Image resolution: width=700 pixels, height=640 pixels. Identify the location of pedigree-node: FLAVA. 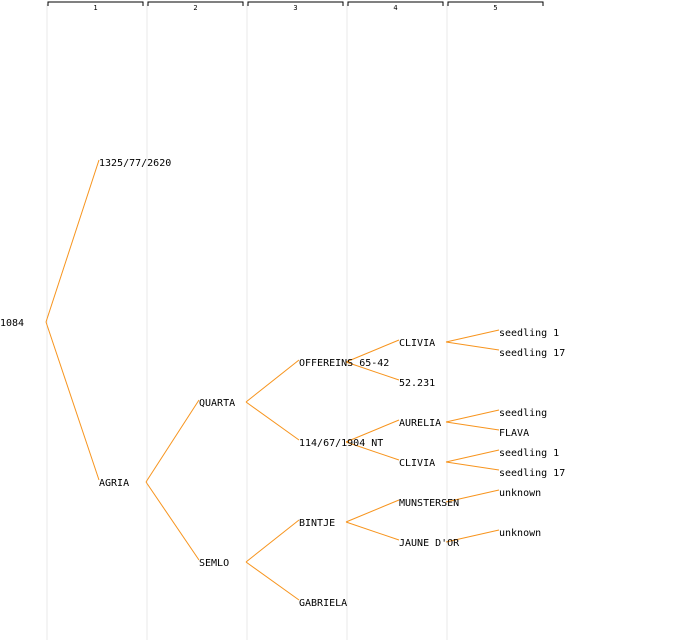
(514, 433).